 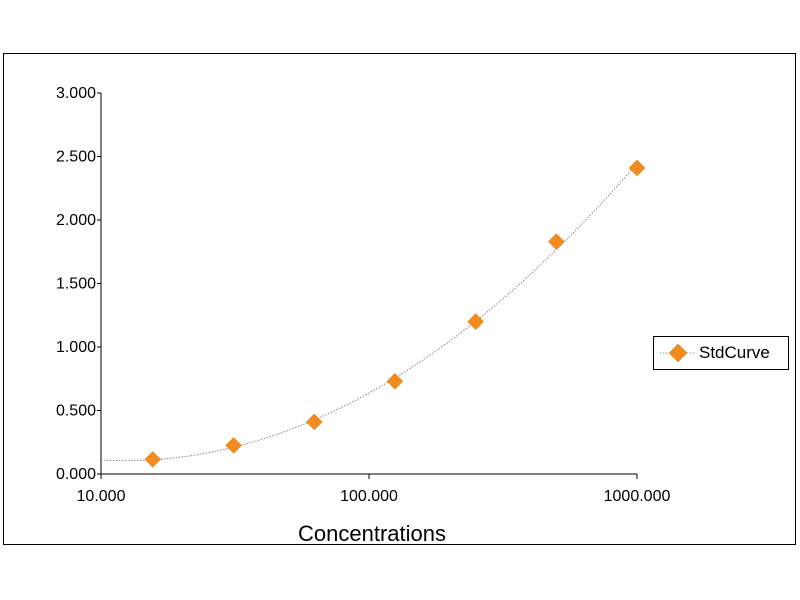 I want to click on y-tick-label: 1.500, so click(x=76, y=284).